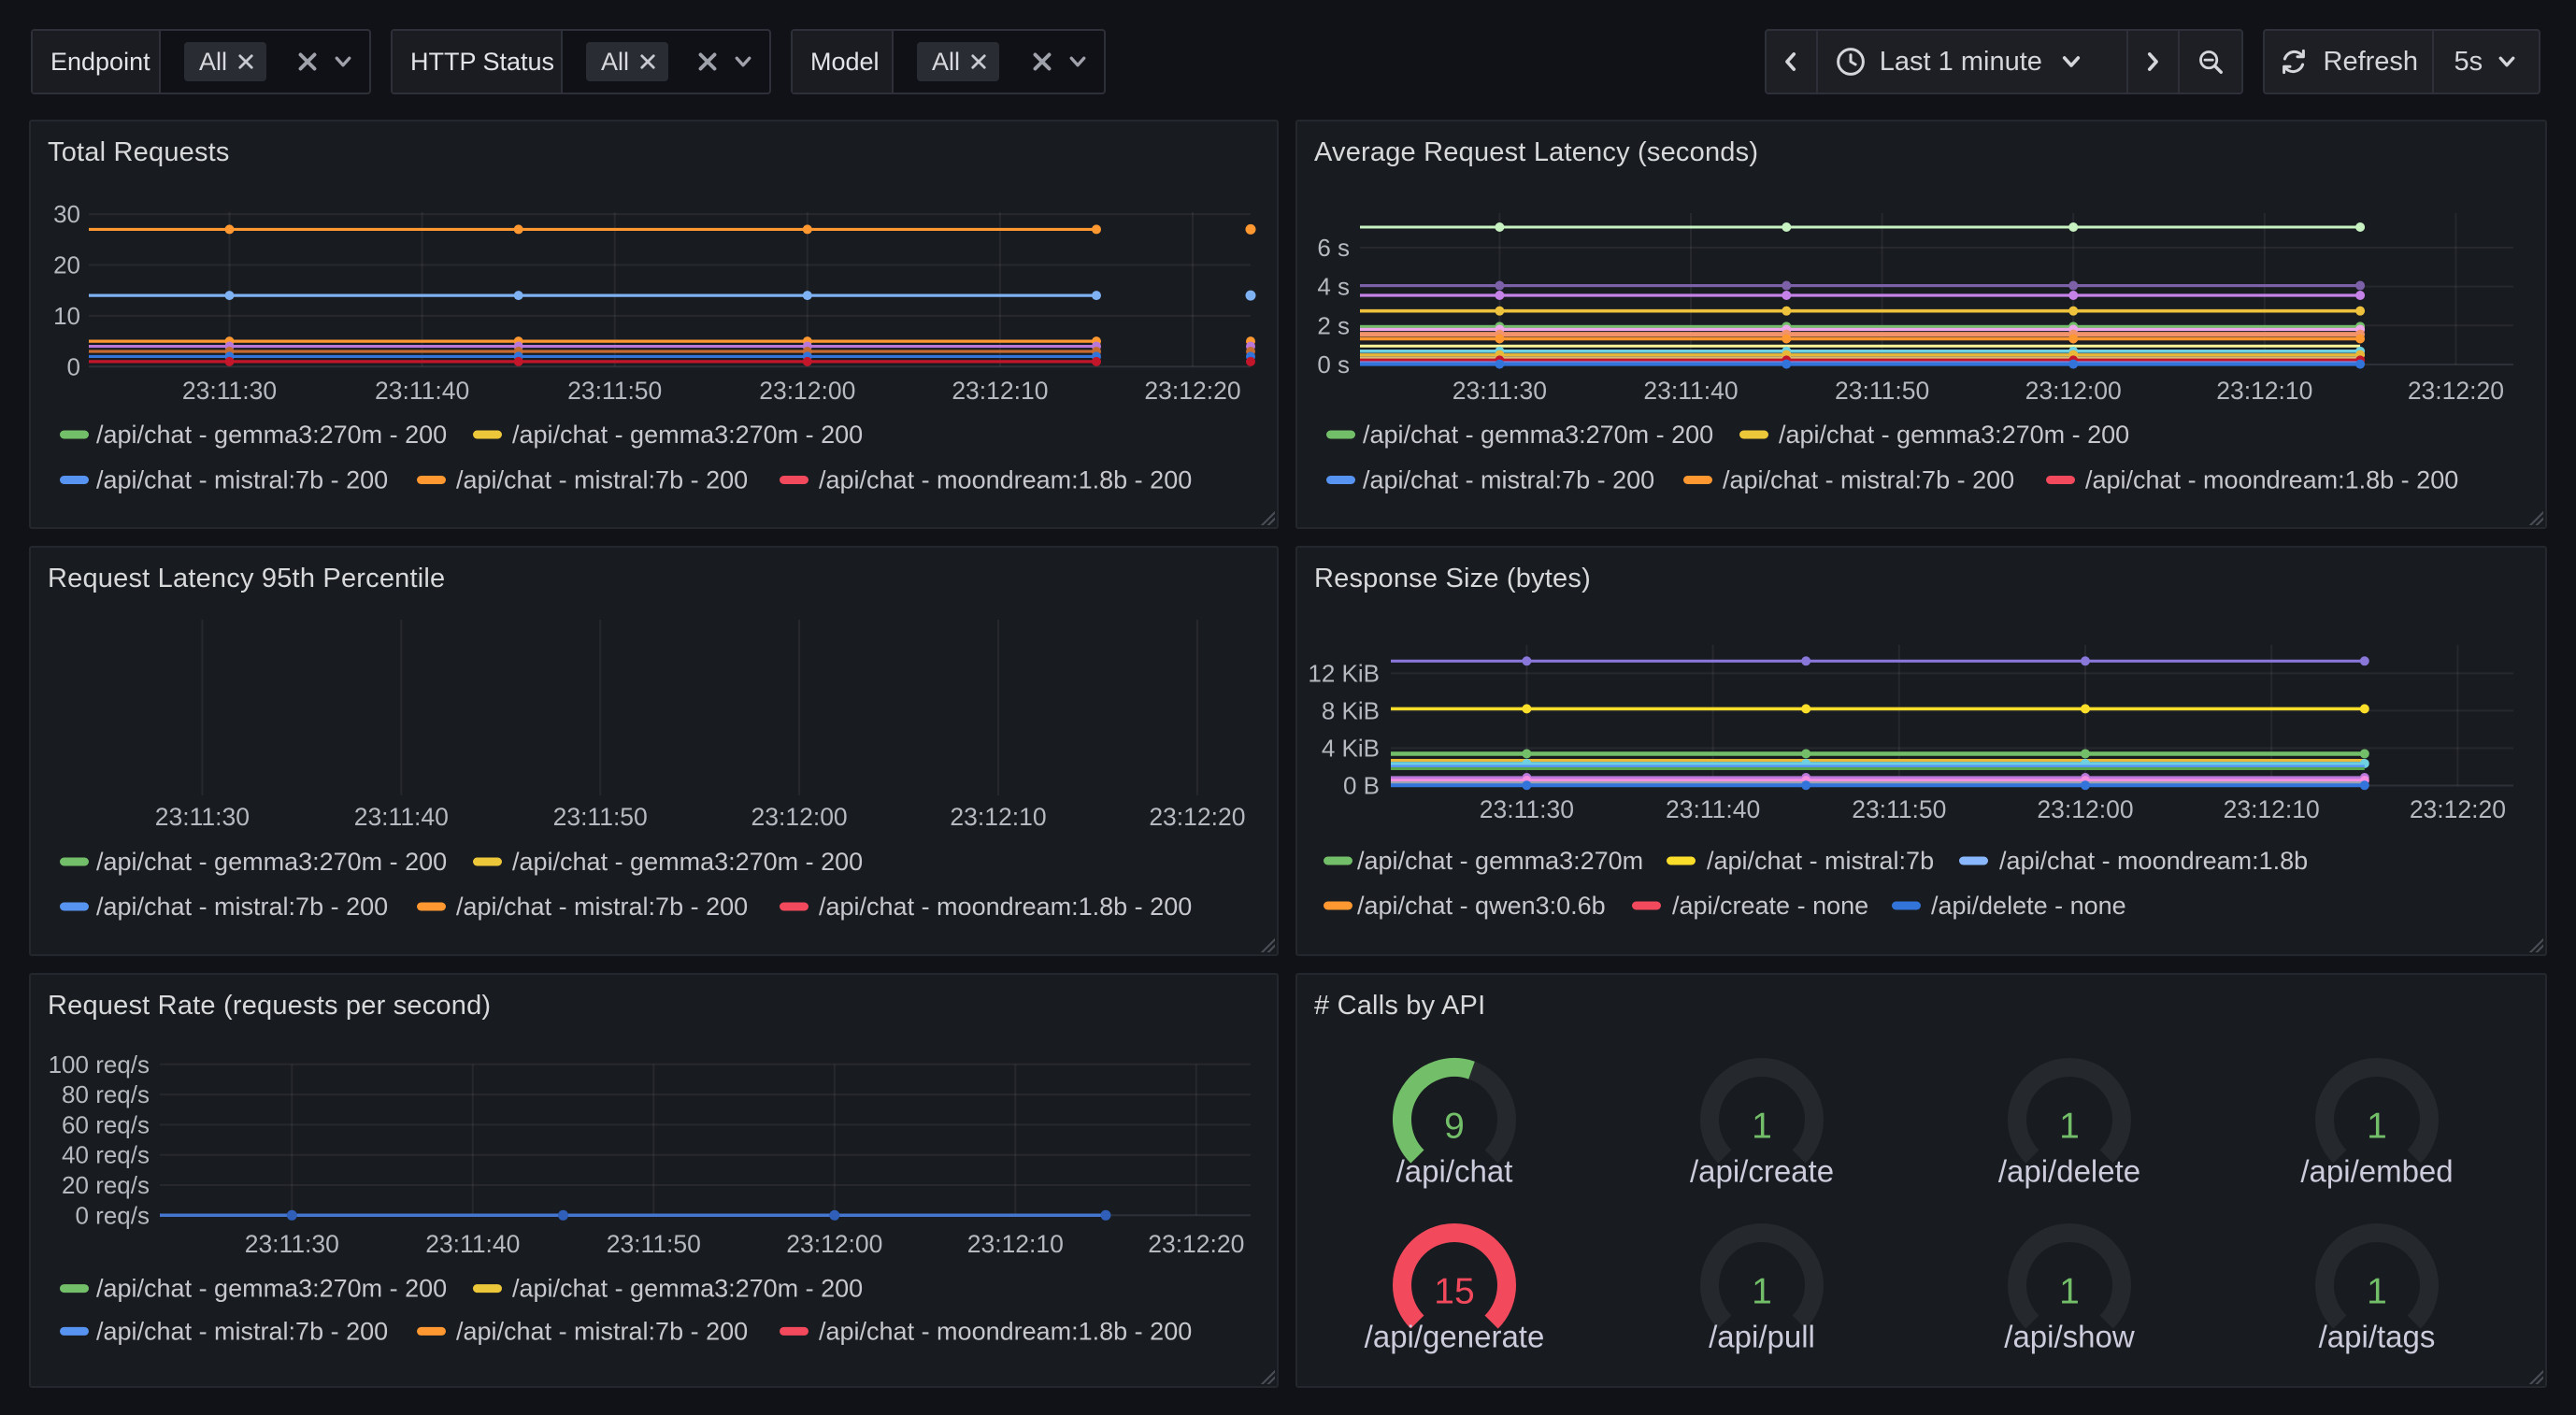  I want to click on svg-text: 20 req/s, so click(106, 1185).